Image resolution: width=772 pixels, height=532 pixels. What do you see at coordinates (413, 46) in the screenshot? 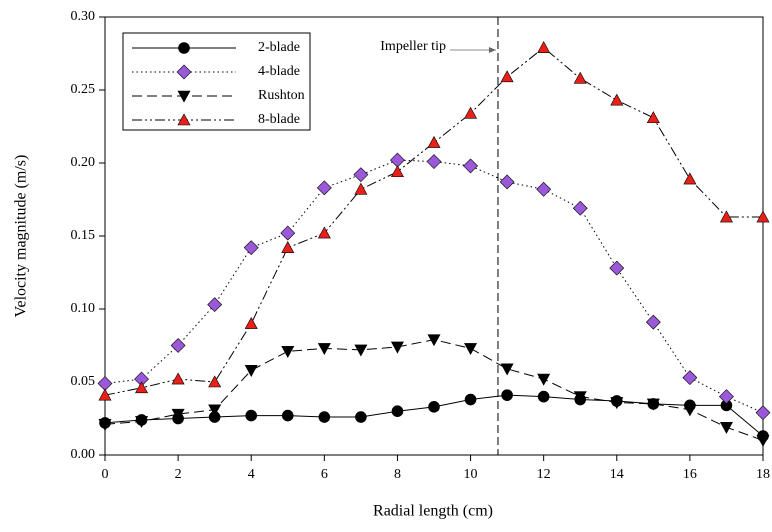
I see `annotation: Impeller tip` at bounding box center [413, 46].